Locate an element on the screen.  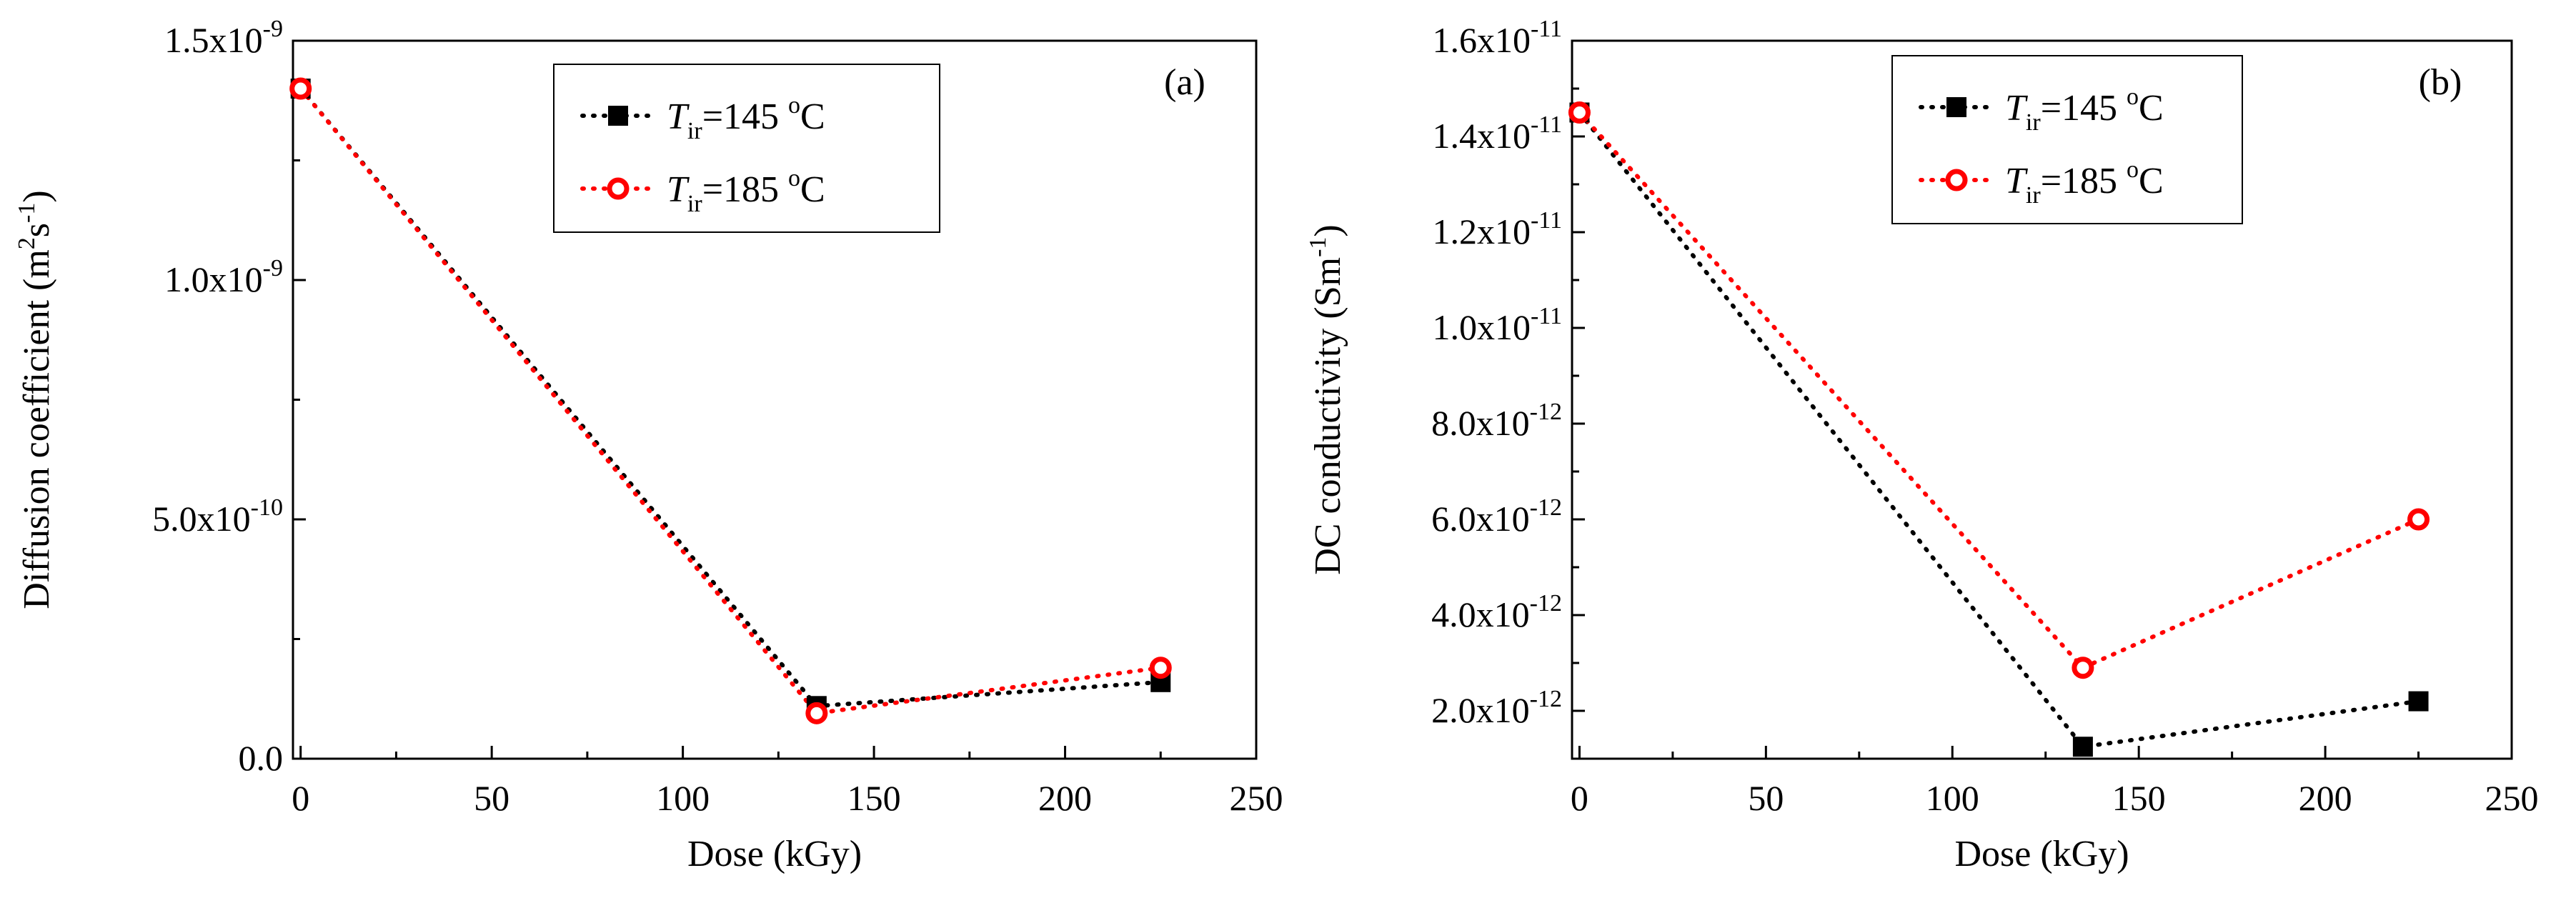
y-tick-mantissa: 1.5x10 is located at coordinates (213, 40).